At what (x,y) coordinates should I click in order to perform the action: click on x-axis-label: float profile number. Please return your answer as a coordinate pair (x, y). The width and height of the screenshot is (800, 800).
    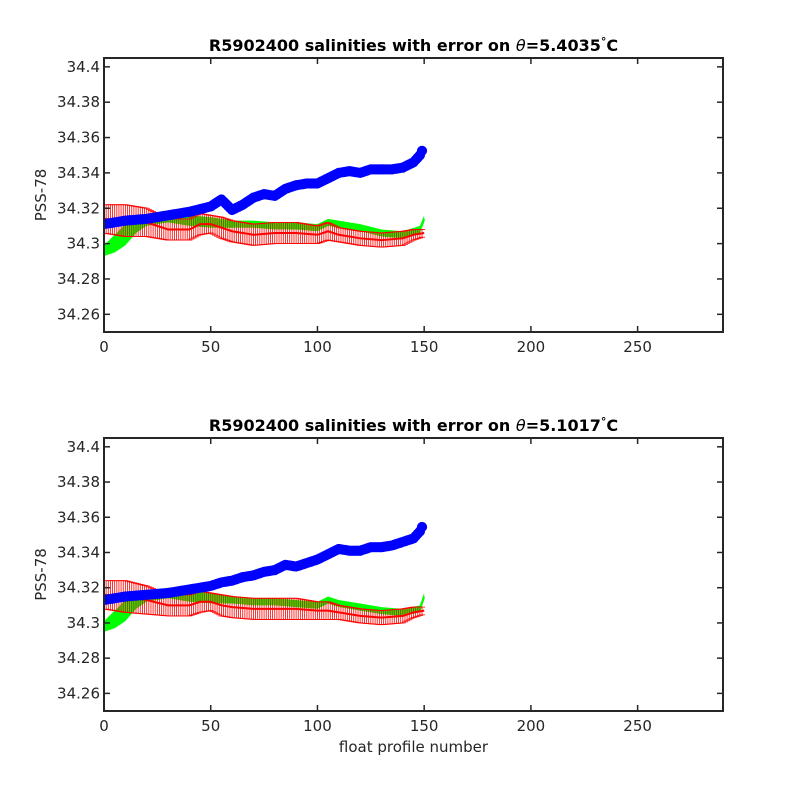
    Looking at the image, I should click on (414, 747).